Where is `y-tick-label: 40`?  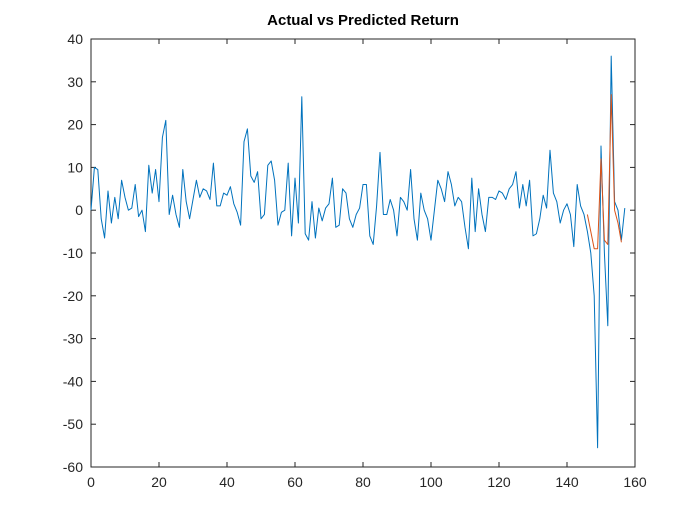
y-tick-label: 40 is located at coordinates (75, 39).